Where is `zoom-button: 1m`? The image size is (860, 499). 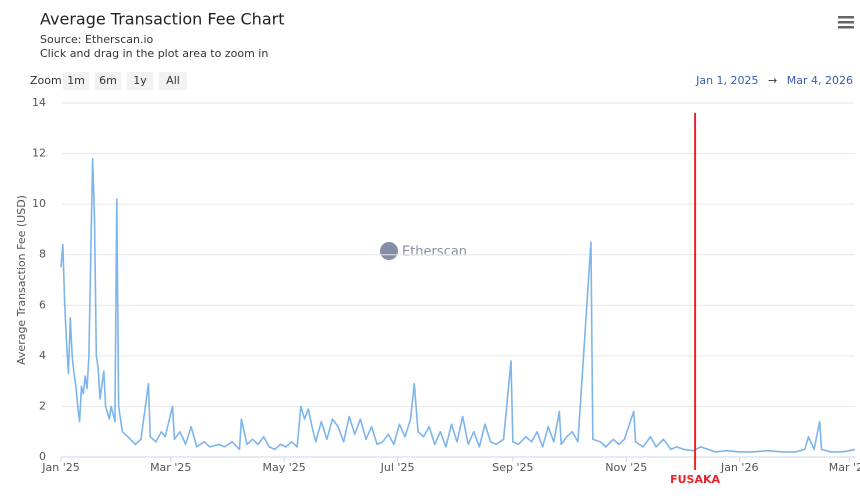
zoom-button: 1m is located at coordinates (76, 81).